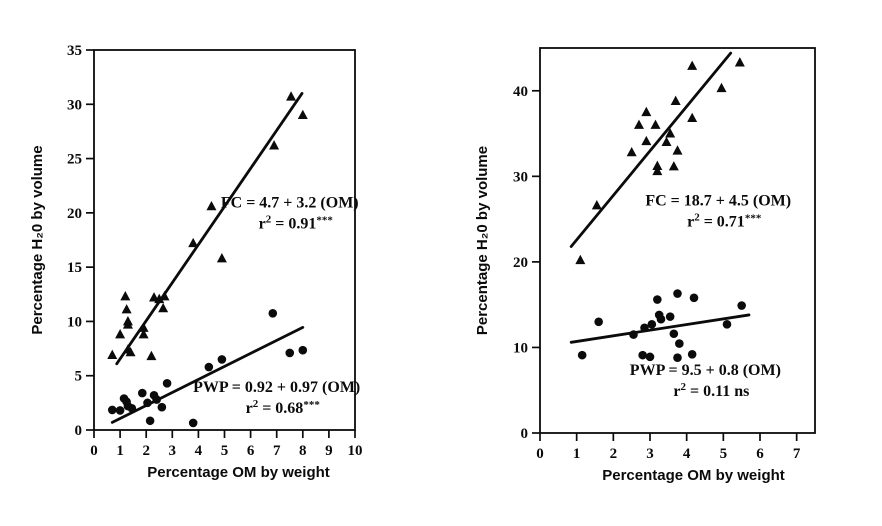 This screenshot has width=882, height=526. Describe the element at coordinates (283, 407) in the screenshot. I see `pwp-r-squared: r2 = 0.68***` at that location.